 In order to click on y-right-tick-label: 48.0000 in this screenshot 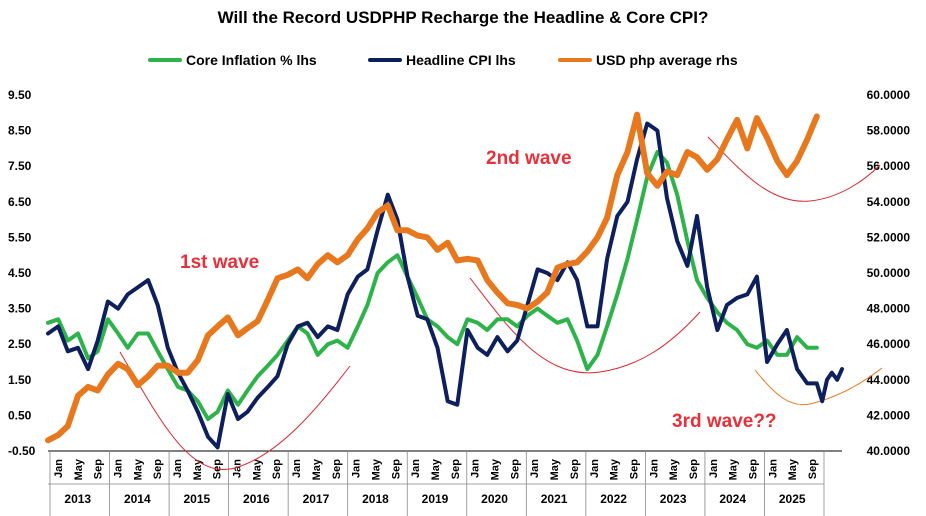, I will do `click(889, 309)`.